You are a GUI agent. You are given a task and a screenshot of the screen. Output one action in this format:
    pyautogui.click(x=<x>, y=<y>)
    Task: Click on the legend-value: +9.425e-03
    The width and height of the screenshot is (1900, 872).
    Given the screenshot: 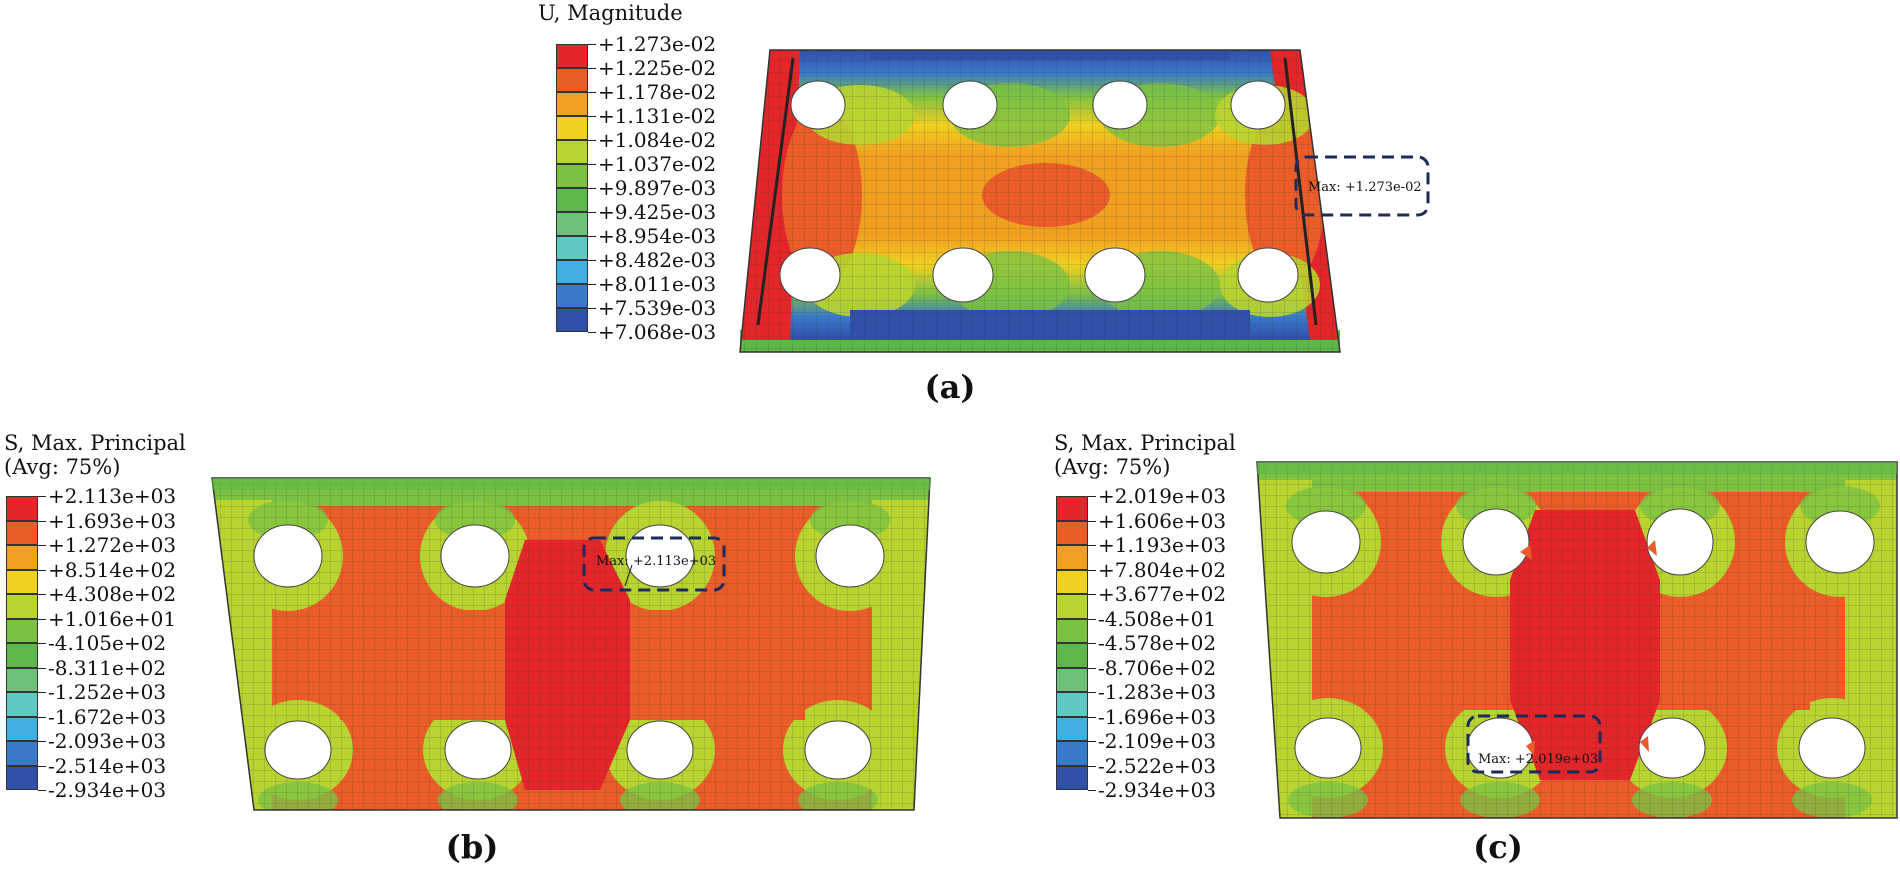 What is the action you would take?
    pyautogui.click(x=657, y=212)
    